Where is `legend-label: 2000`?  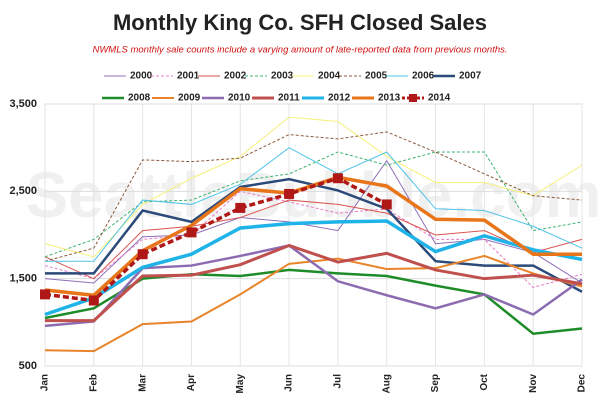 legend-label: 2000 is located at coordinates (141, 76).